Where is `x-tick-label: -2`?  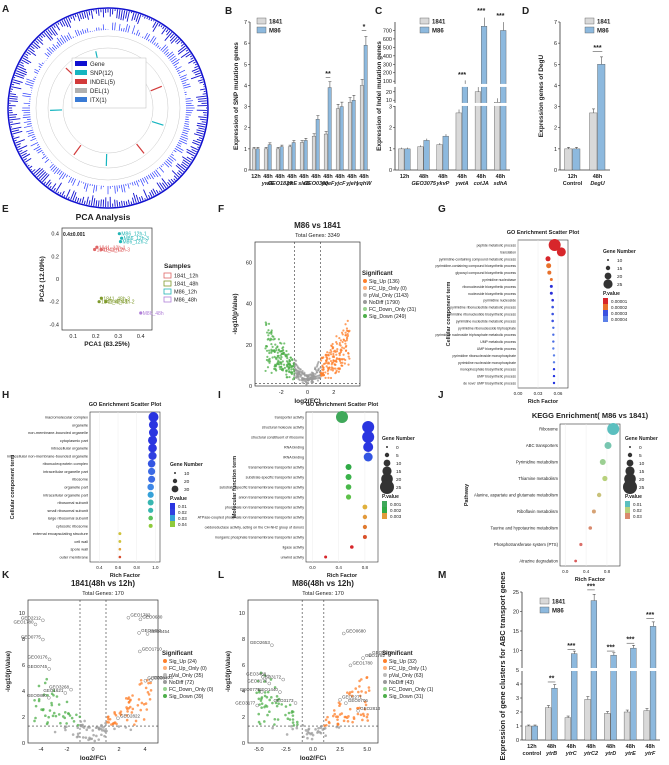
x-tick-label: -2 is located at coordinates (67, 750).